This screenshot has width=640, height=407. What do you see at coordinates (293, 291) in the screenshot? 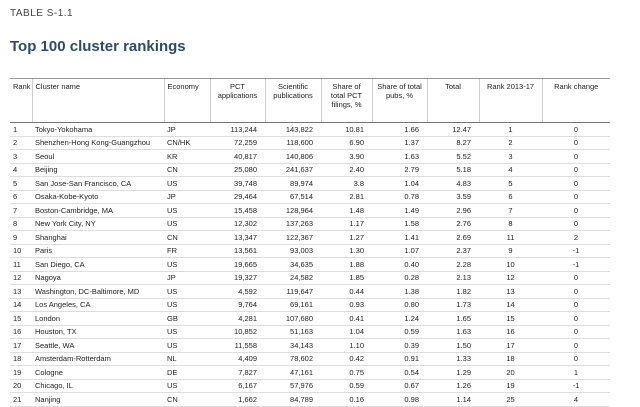
I see `table-cell: 119,647` at bounding box center [293, 291].